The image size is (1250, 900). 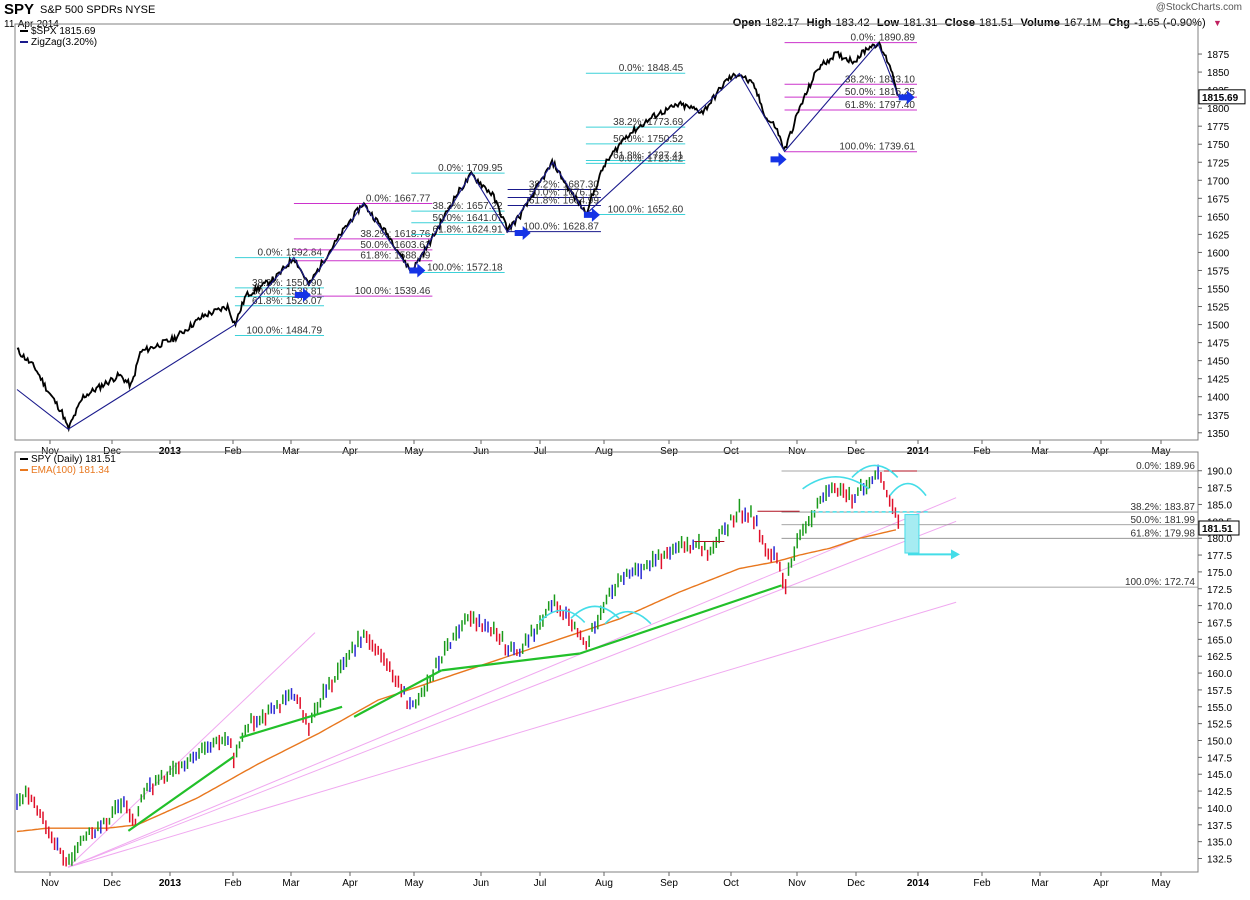 What do you see at coordinates (1119, 23) in the screenshot?
I see `chg-label: Chg` at bounding box center [1119, 23].